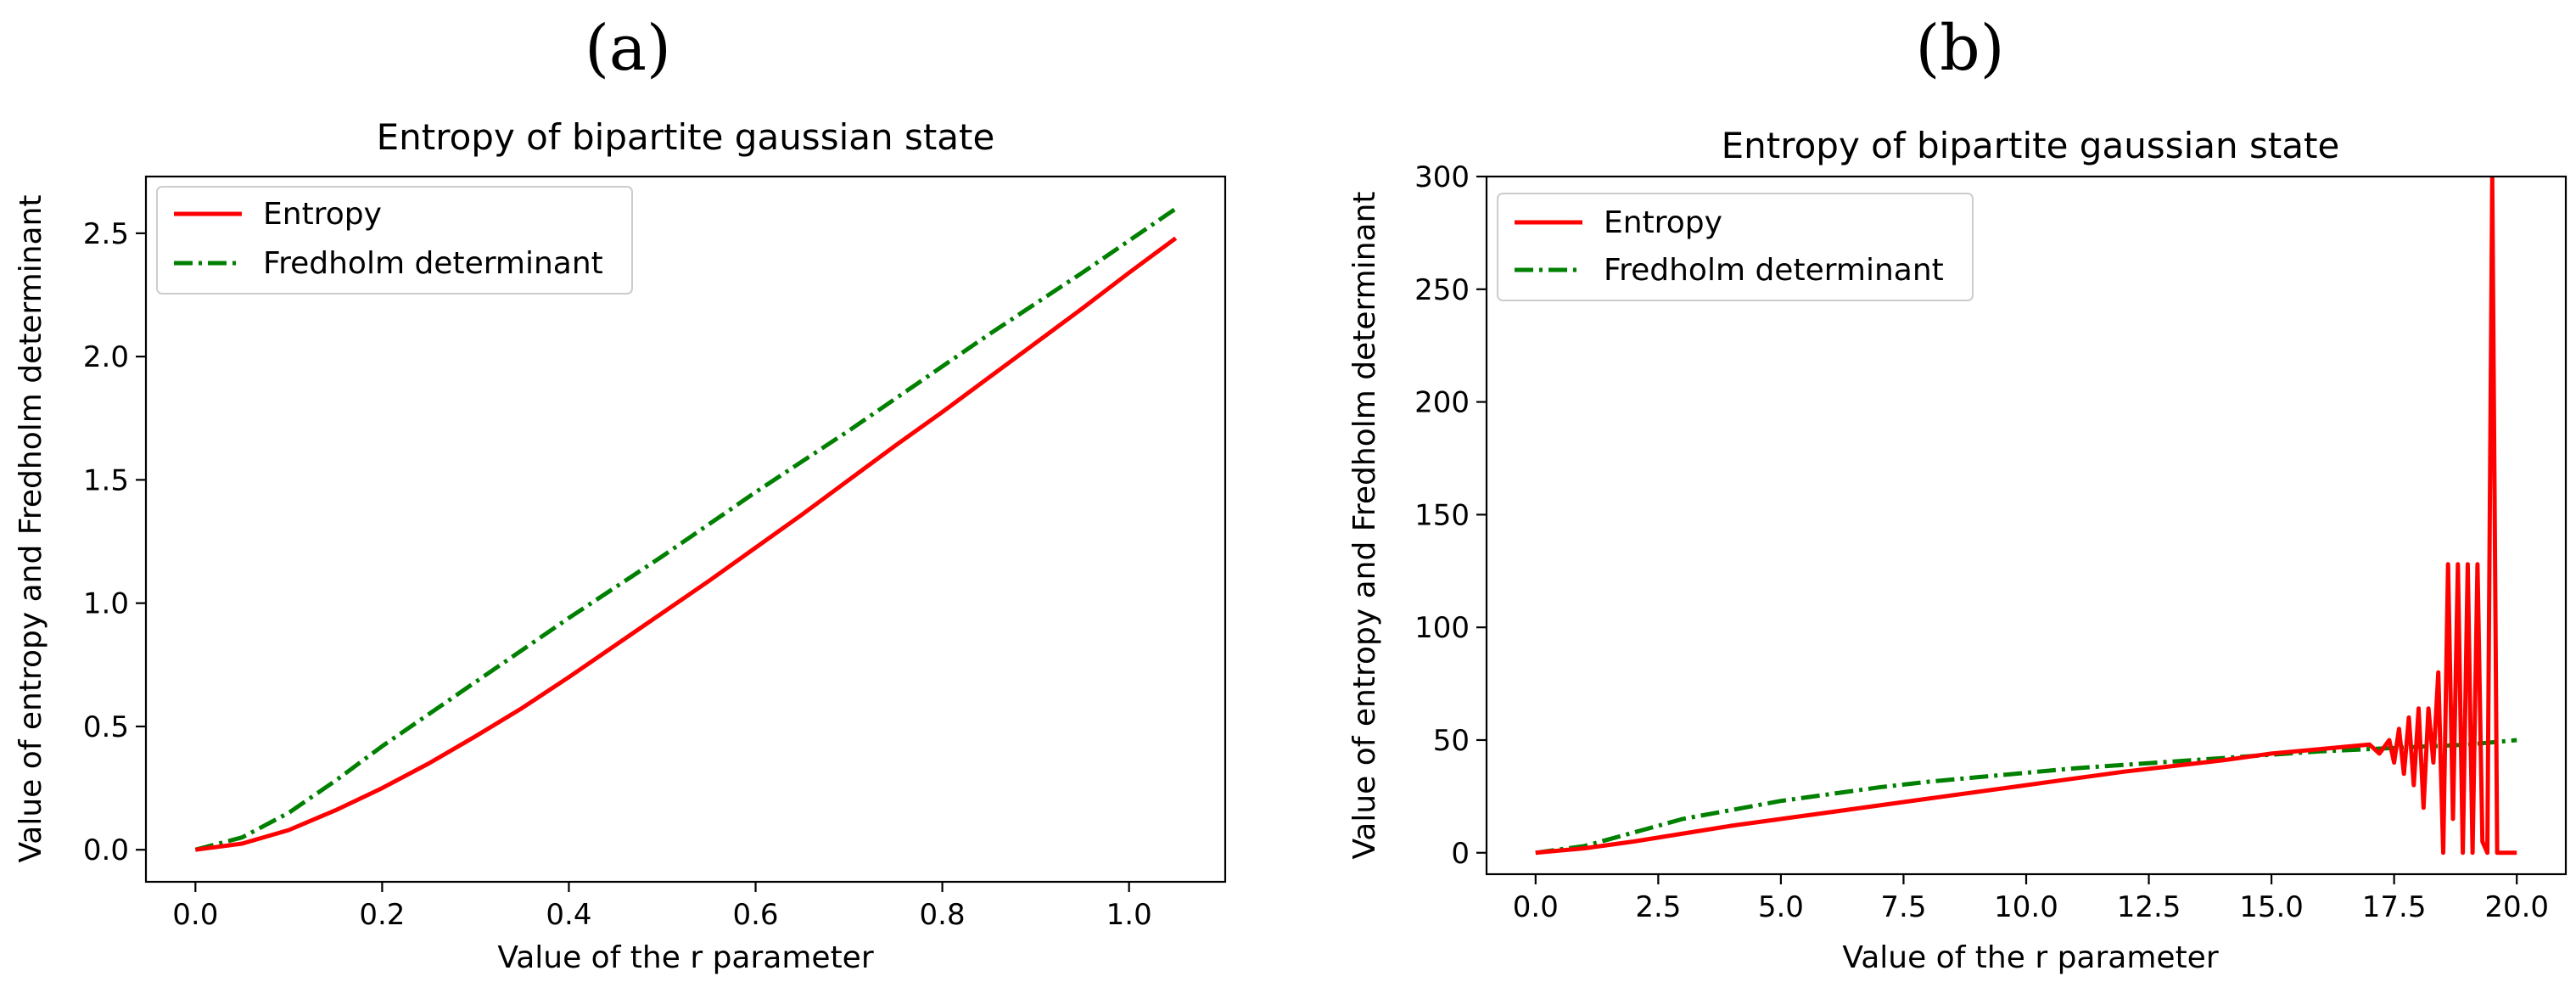  What do you see at coordinates (1461, 854) in the screenshot?
I see `panel-b-y-tick-label: 0` at bounding box center [1461, 854].